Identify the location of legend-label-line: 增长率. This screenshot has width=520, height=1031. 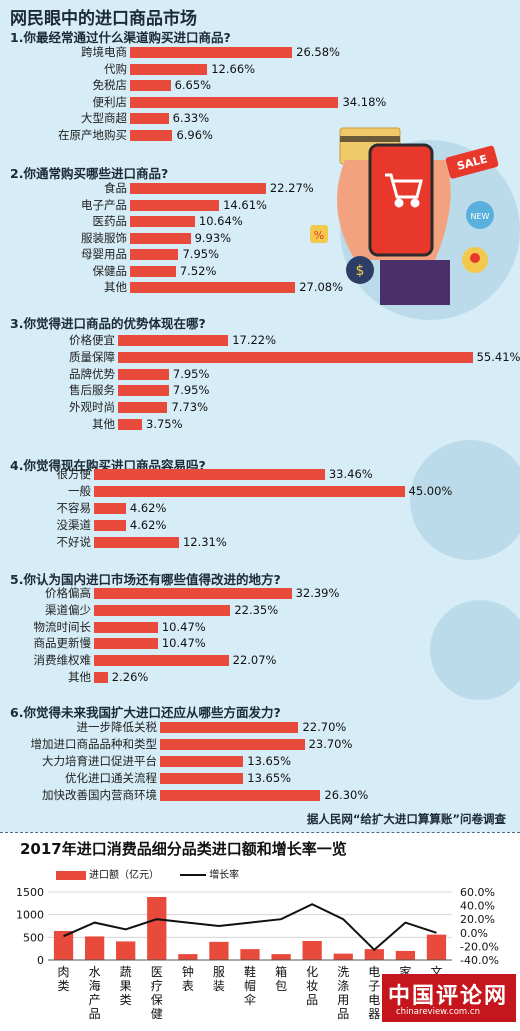
(224, 875).